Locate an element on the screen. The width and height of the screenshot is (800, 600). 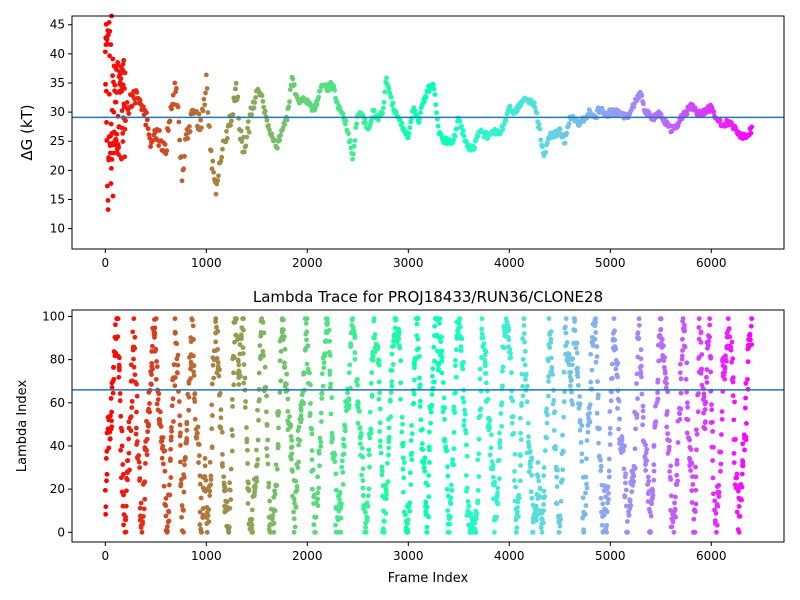
y-tick-label: 15 is located at coordinates (57, 199).